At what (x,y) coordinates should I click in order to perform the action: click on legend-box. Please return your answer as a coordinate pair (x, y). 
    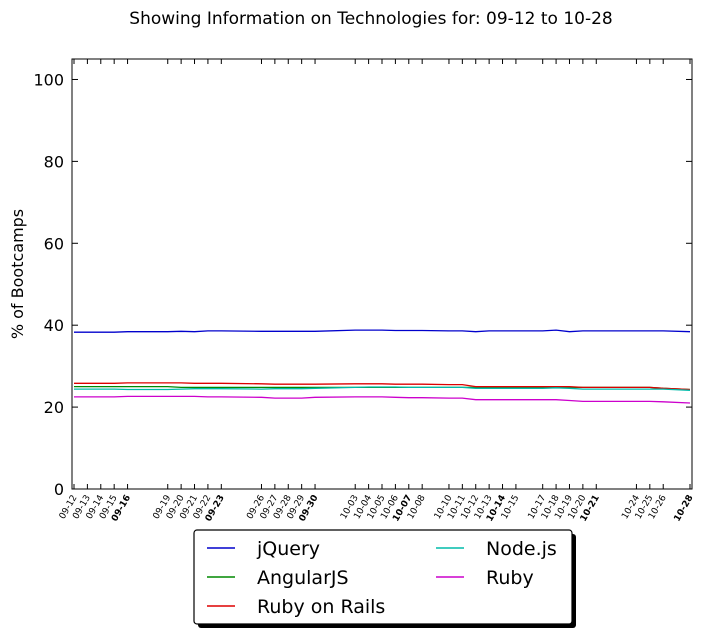
    Looking at the image, I should click on (383, 577).